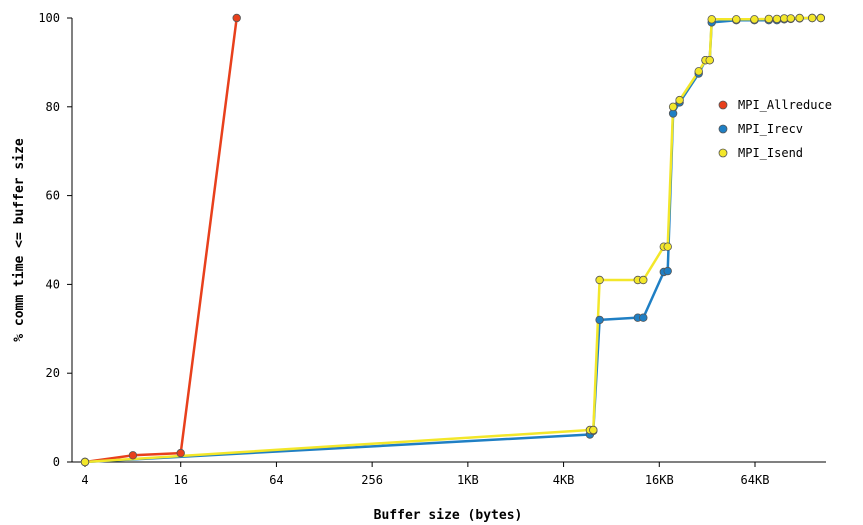 The height and width of the screenshot is (525, 863). What do you see at coordinates (19, 240) in the screenshot?
I see `y-axis-title: % comm time <= buffer size` at bounding box center [19, 240].